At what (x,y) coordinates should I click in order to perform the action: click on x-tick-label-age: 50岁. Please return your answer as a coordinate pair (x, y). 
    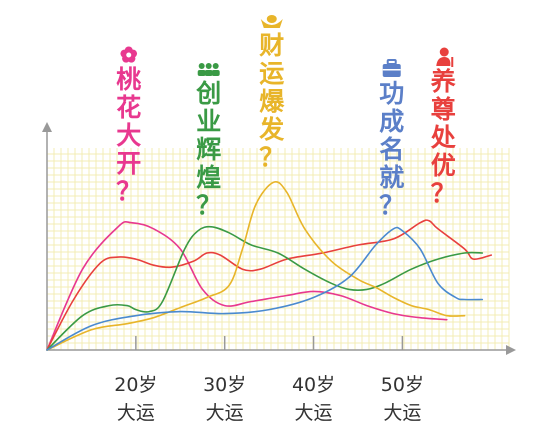
    Looking at the image, I should click on (402, 385).